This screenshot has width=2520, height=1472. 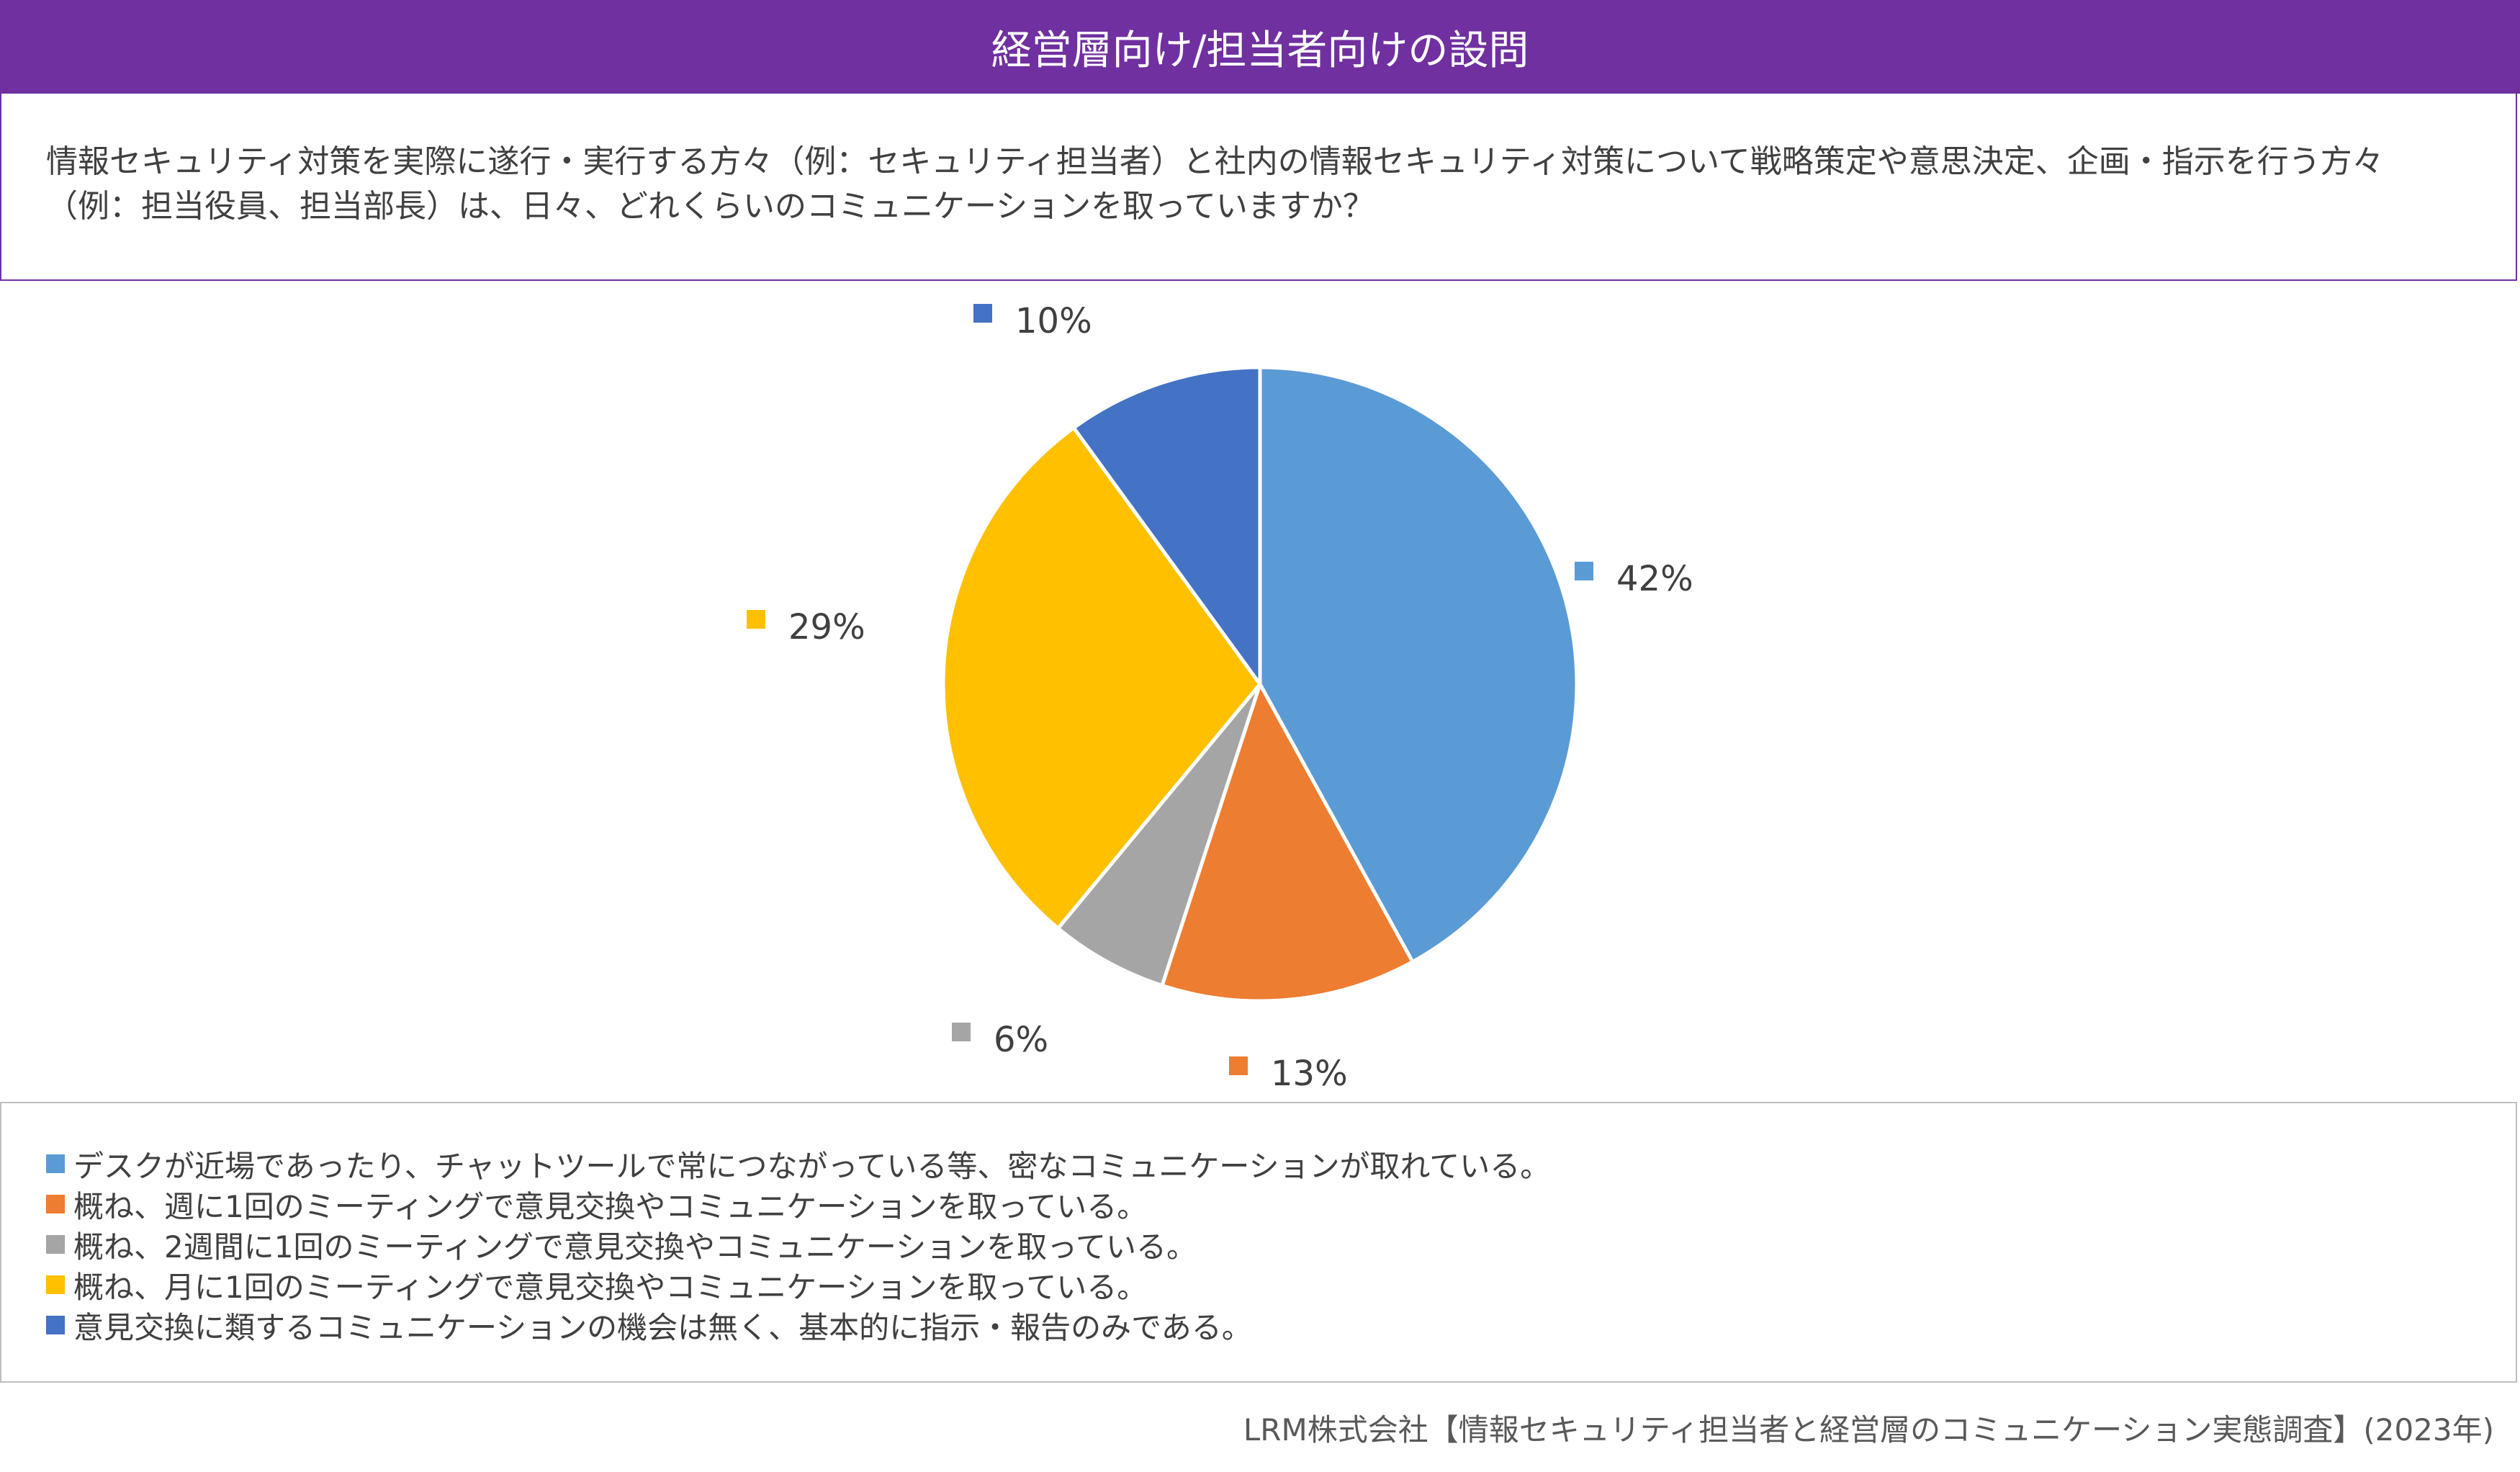 I want to click on header-bar: 経営層向け/担当者向けの設問, so click(x=1260, y=47).